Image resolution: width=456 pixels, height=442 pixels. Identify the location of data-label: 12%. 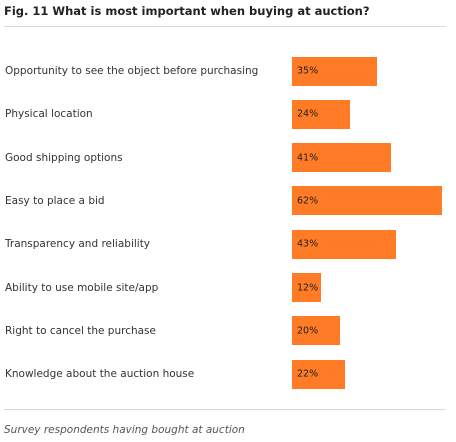
(308, 287).